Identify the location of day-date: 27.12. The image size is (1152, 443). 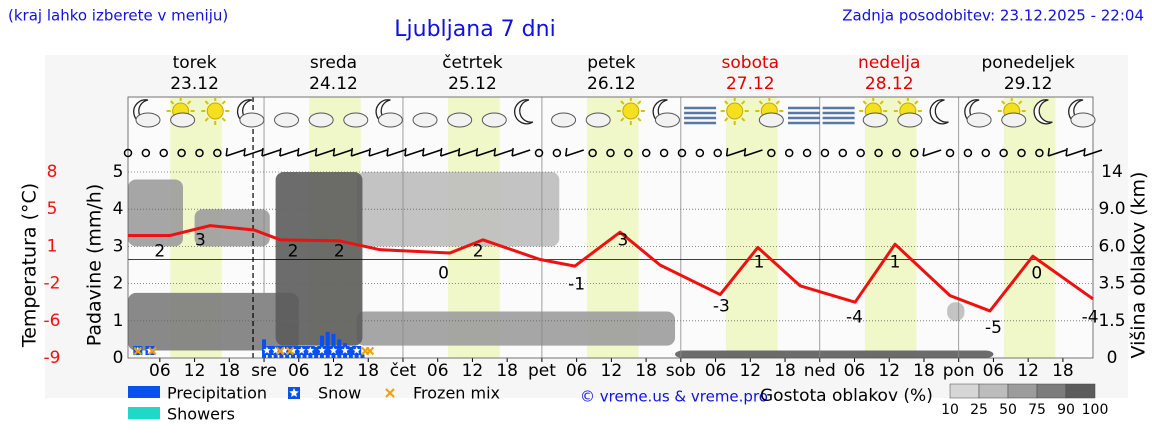
(750, 84).